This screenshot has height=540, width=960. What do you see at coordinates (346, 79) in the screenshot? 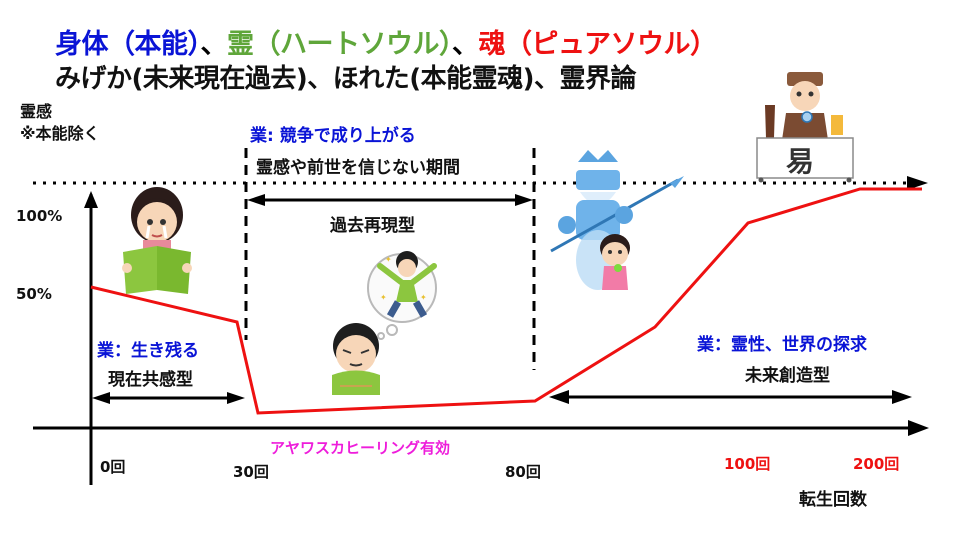
I see `title-line-2: みげか(未来現在過去)、ほれた(本能霊魂)、霊界論` at bounding box center [346, 79].